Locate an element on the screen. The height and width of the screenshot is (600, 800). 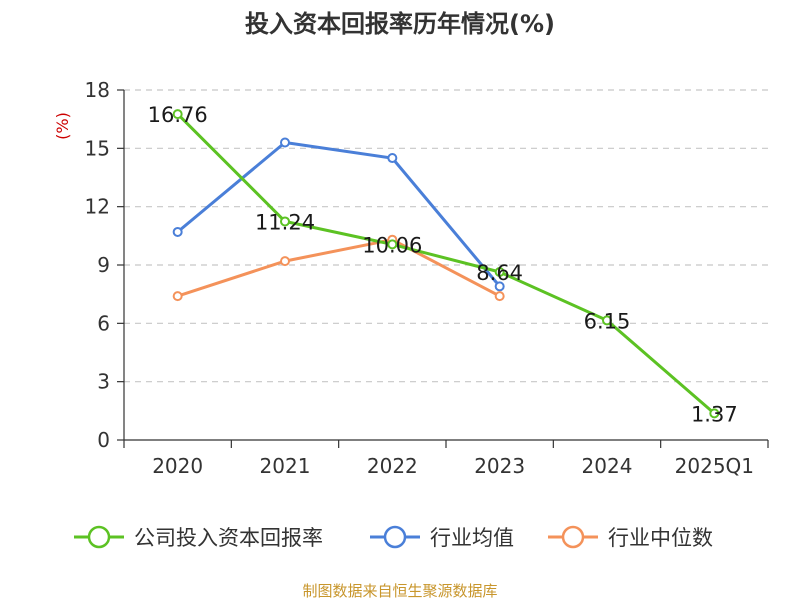
data-label: 1.37 is located at coordinates (714, 414).